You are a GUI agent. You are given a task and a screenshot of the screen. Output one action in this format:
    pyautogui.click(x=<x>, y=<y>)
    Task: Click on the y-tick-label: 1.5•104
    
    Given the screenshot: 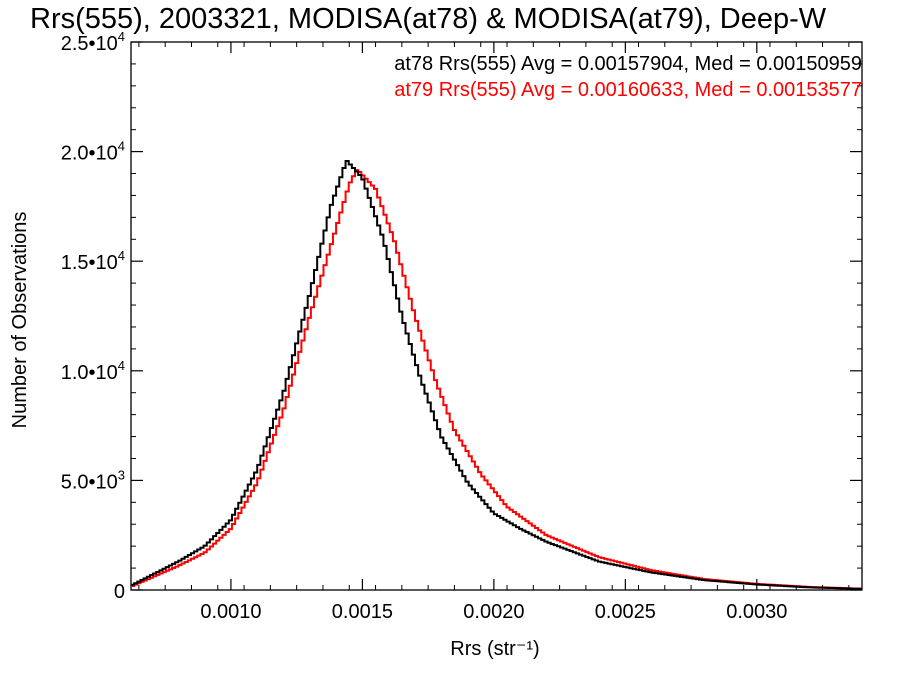 What is the action you would take?
    pyautogui.click(x=93, y=261)
    